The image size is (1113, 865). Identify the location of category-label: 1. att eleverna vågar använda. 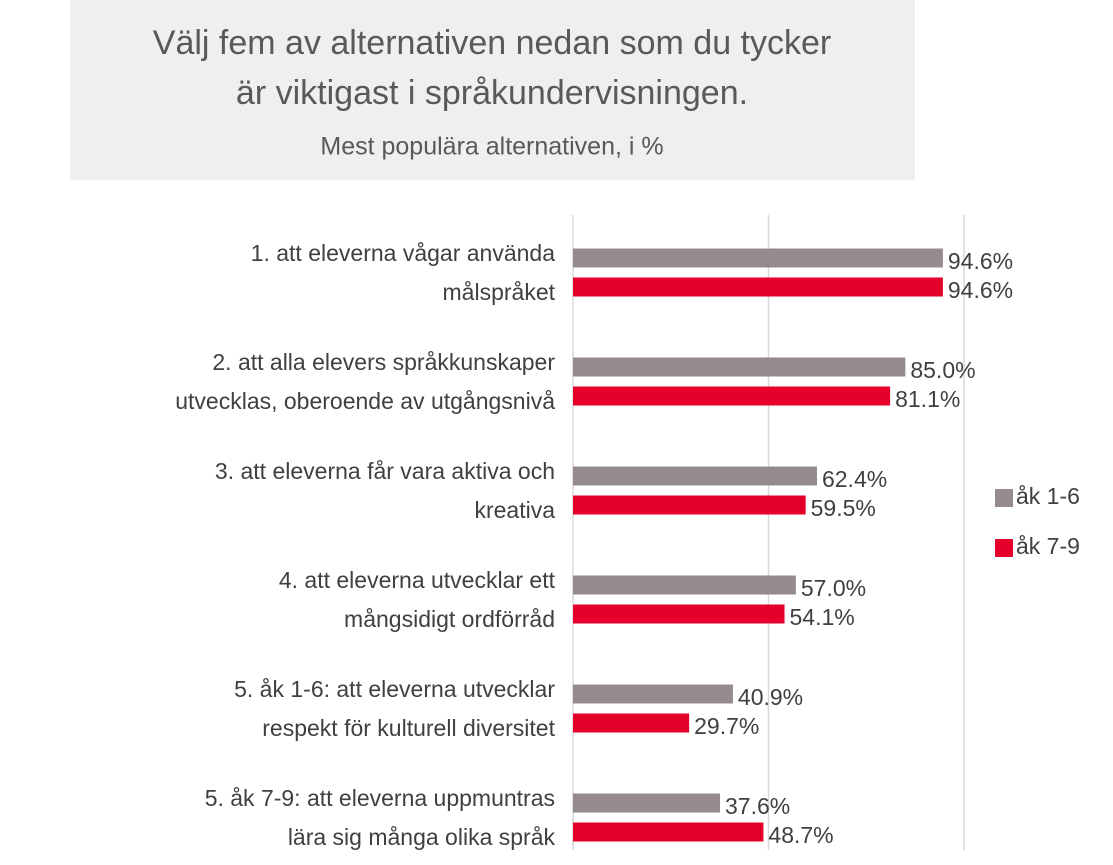
(403, 253).